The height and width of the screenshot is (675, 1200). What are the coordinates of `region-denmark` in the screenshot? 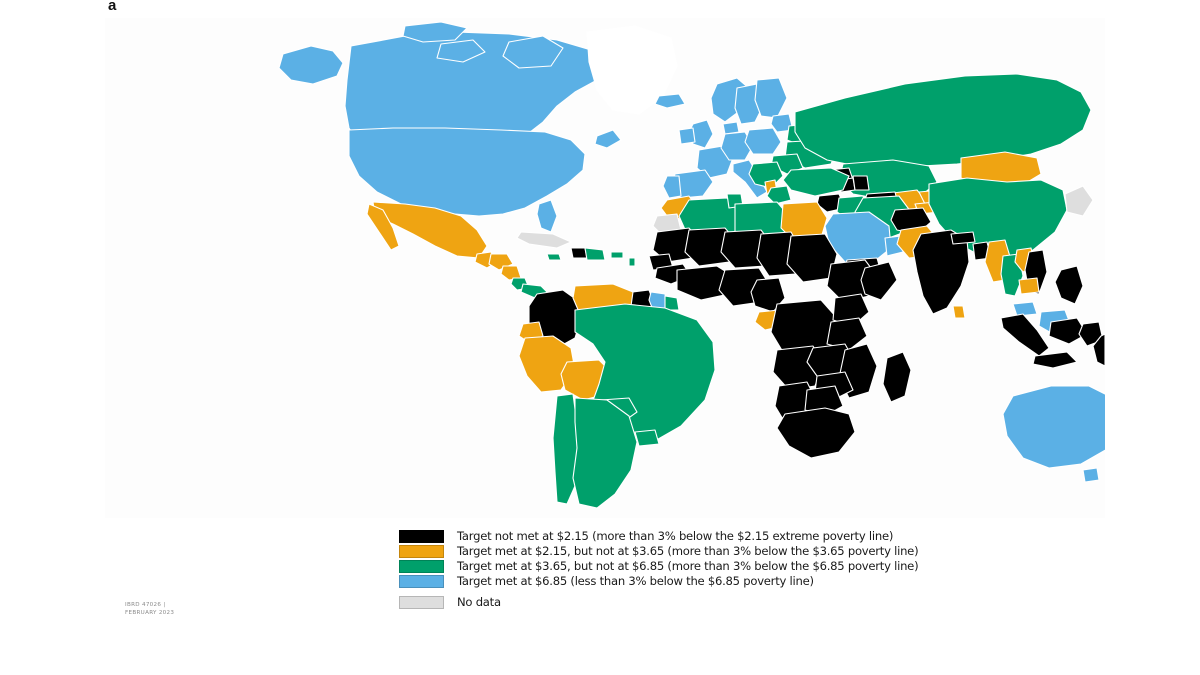 It's located at (731, 128).